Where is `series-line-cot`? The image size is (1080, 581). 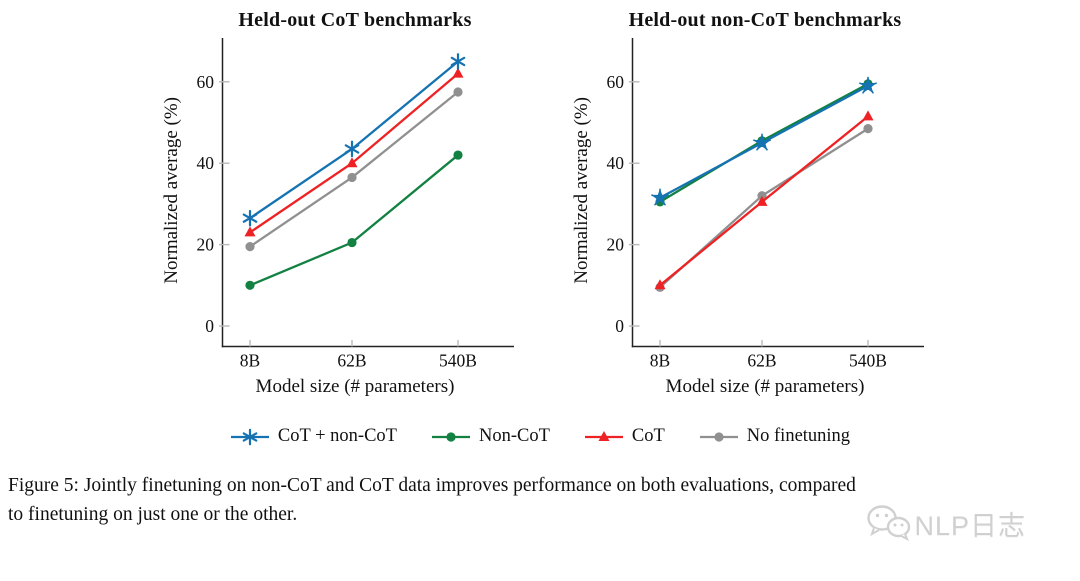
series-line-cot is located at coordinates (354, 153).